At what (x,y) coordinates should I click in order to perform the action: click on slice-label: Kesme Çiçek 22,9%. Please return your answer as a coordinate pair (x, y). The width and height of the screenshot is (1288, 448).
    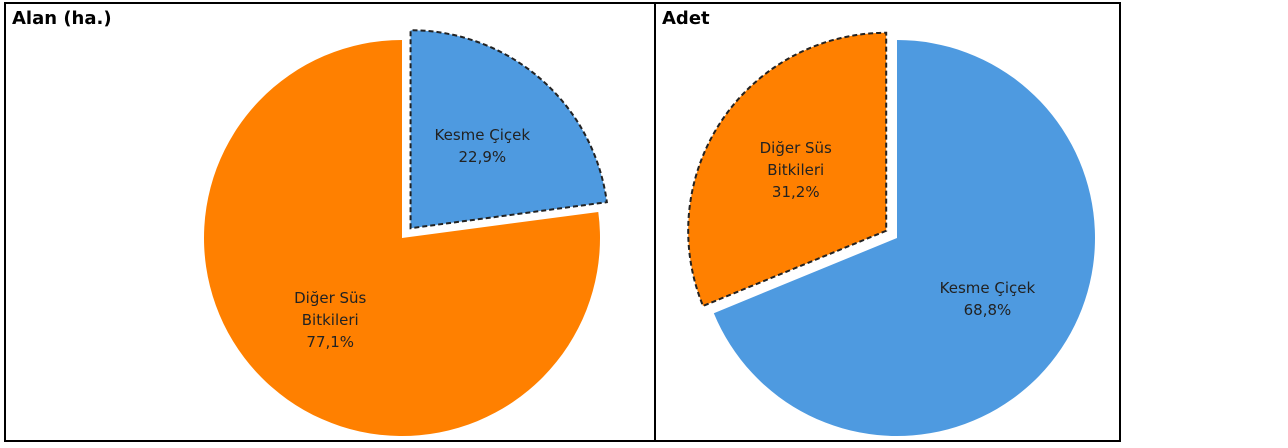
    Looking at the image, I should click on (482, 146).